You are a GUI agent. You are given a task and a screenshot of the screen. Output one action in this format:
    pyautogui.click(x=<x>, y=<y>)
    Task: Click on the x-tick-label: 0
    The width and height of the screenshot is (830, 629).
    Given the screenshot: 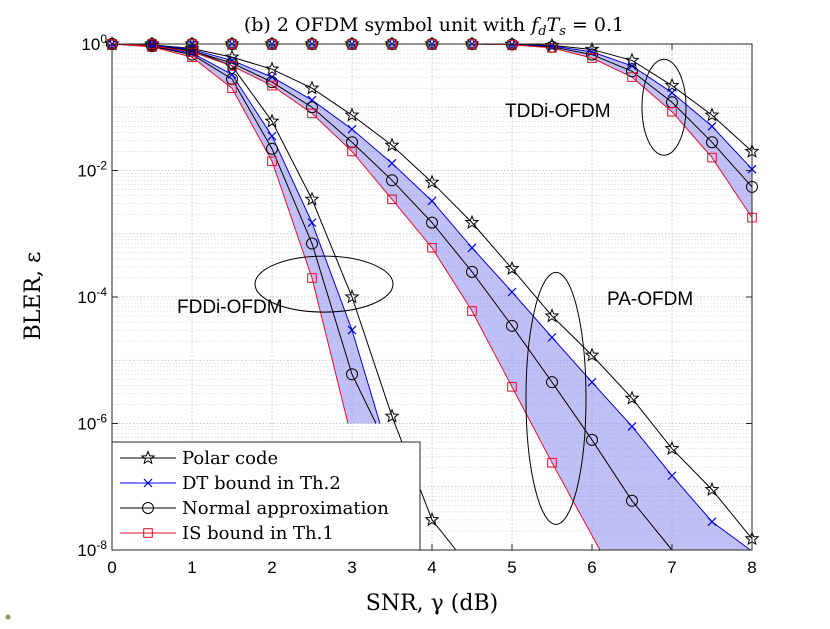 What is the action you would take?
    pyautogui.click(x=111, y=567)
    